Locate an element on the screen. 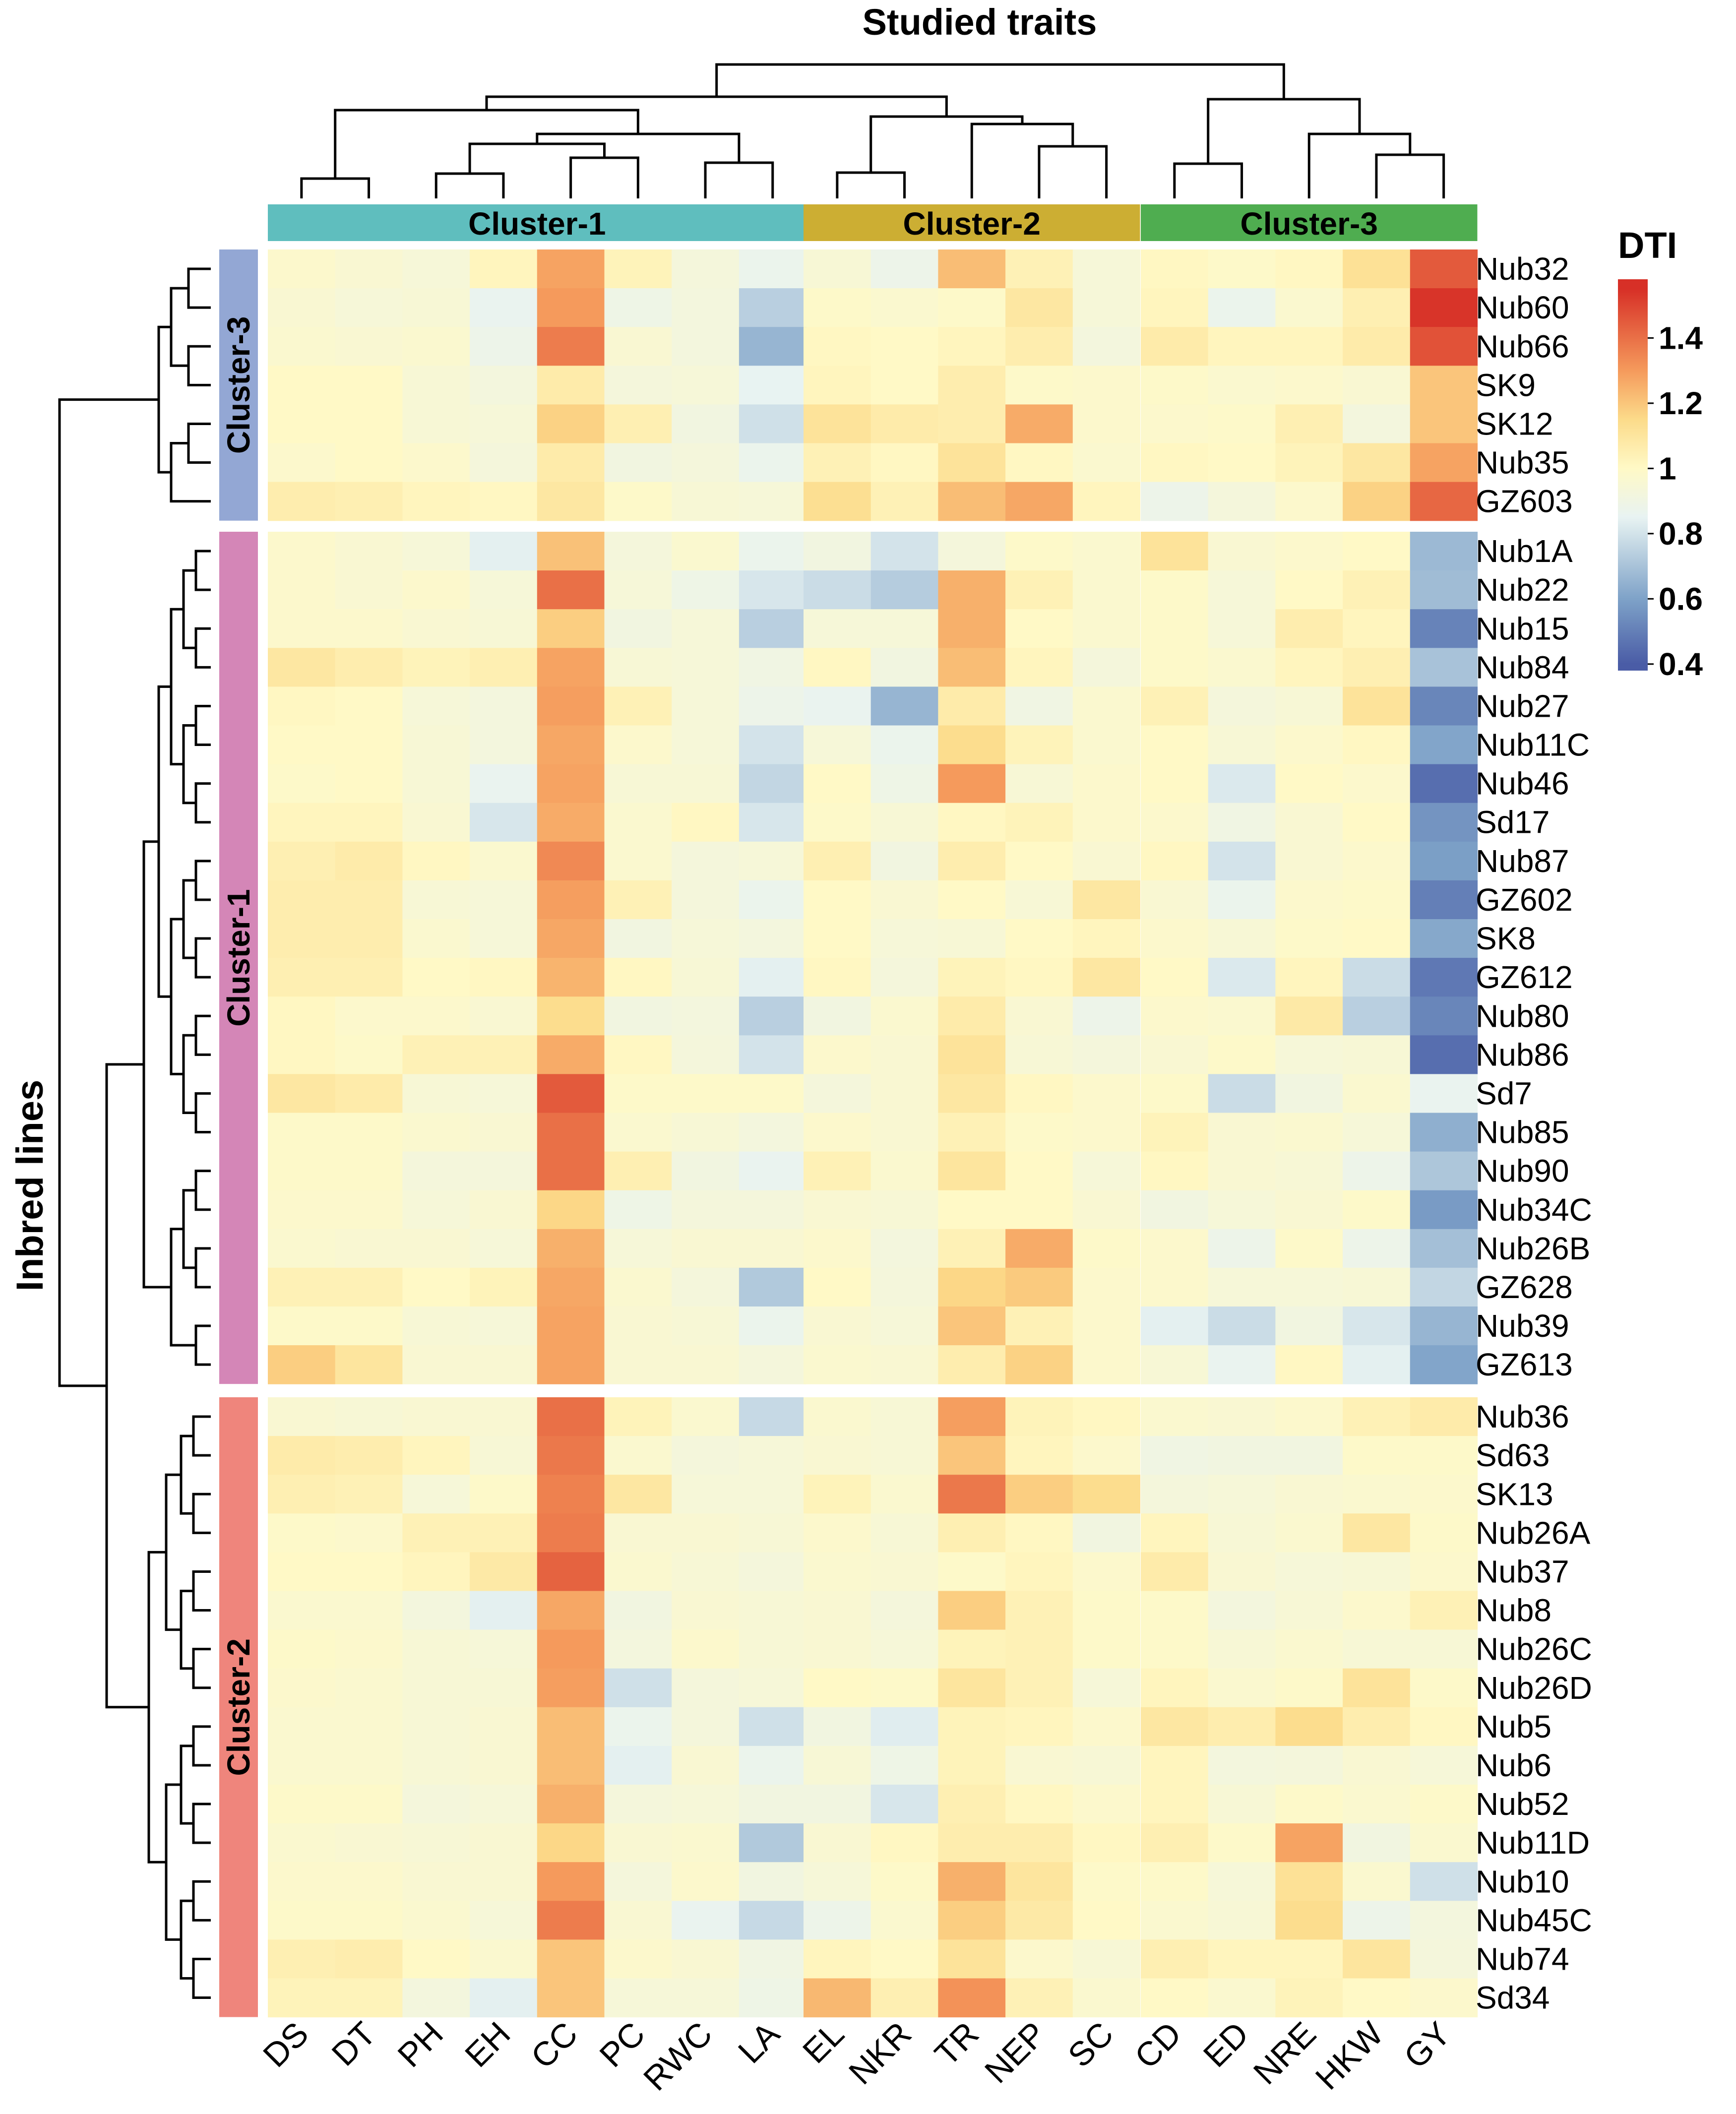 The image size is (1736, 2114). legend-title: DTI is located at coordinates (1647, 245).